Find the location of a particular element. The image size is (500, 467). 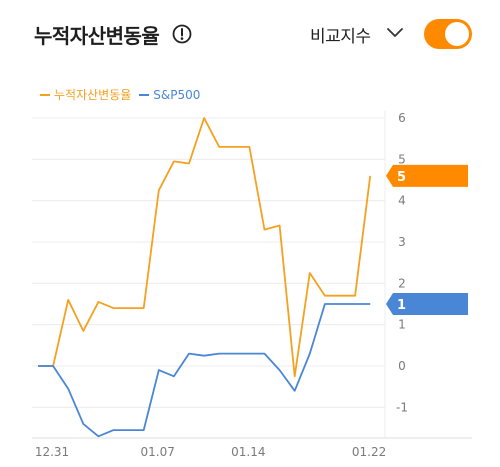

sp500-end-tag is located at coordinates (427, 304).